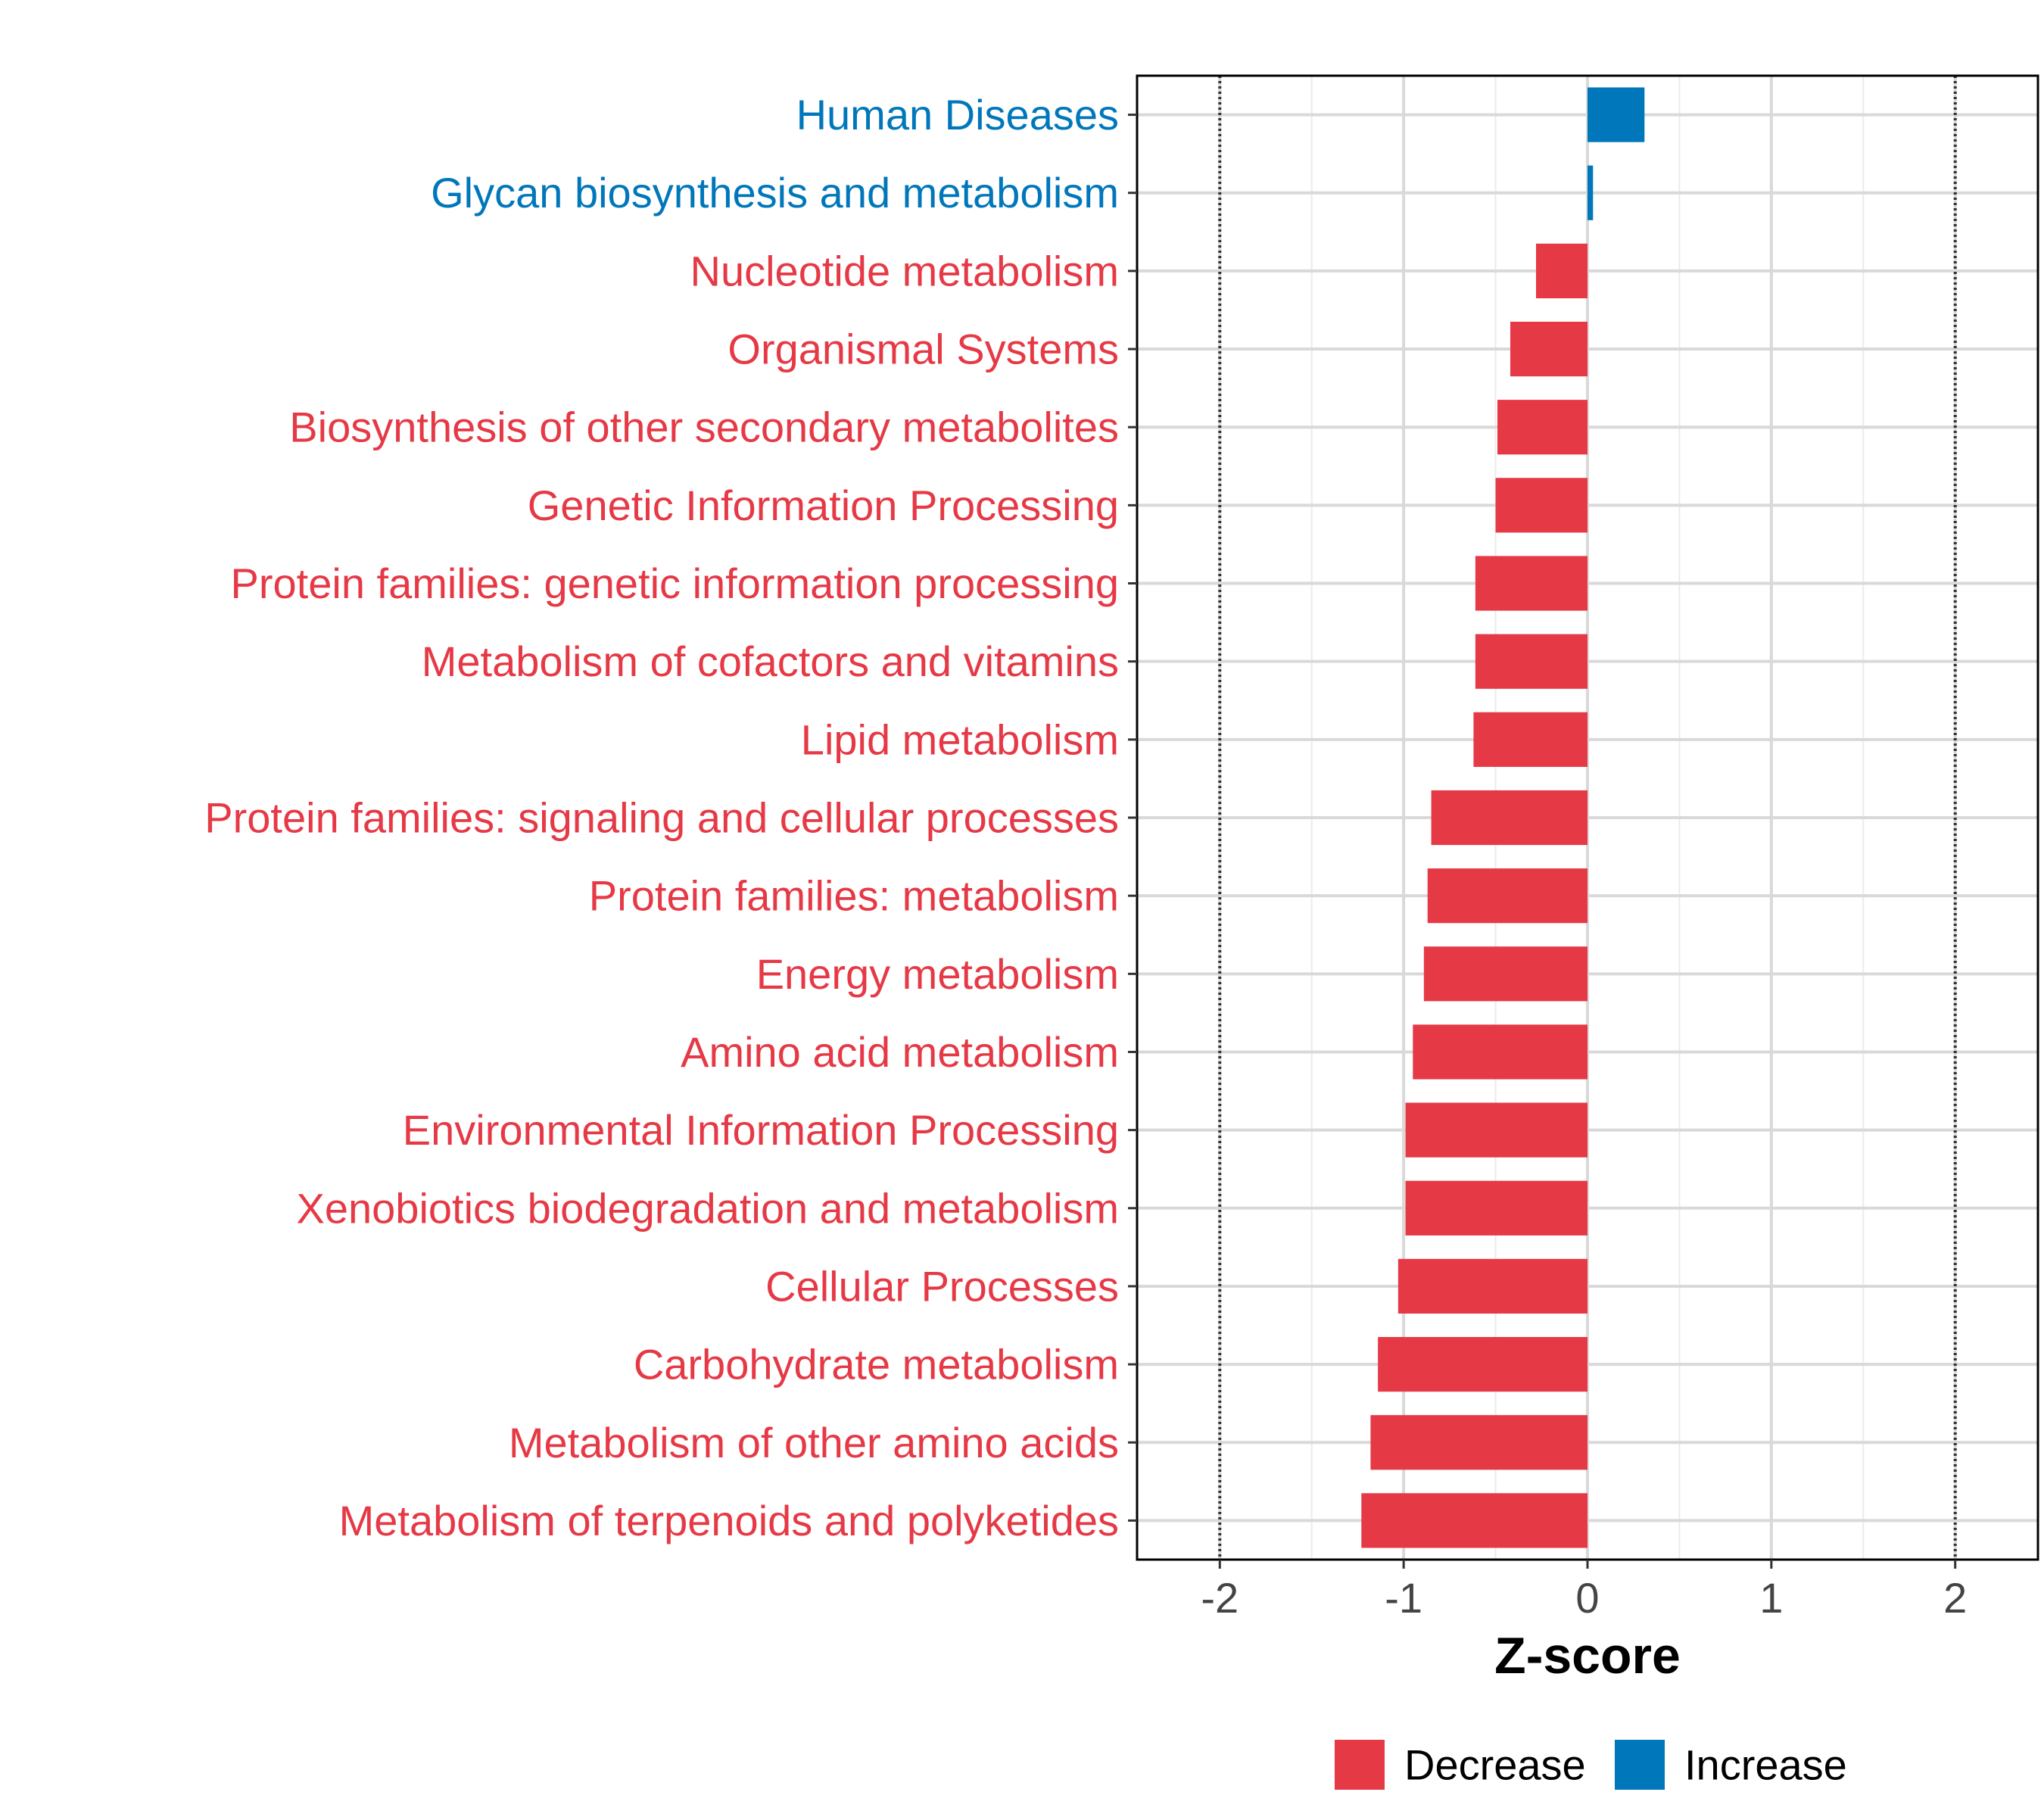 This screenshot has width=2044, height=1817. I want to click on x-axis-title: Z-score, so click(1588, 1656).